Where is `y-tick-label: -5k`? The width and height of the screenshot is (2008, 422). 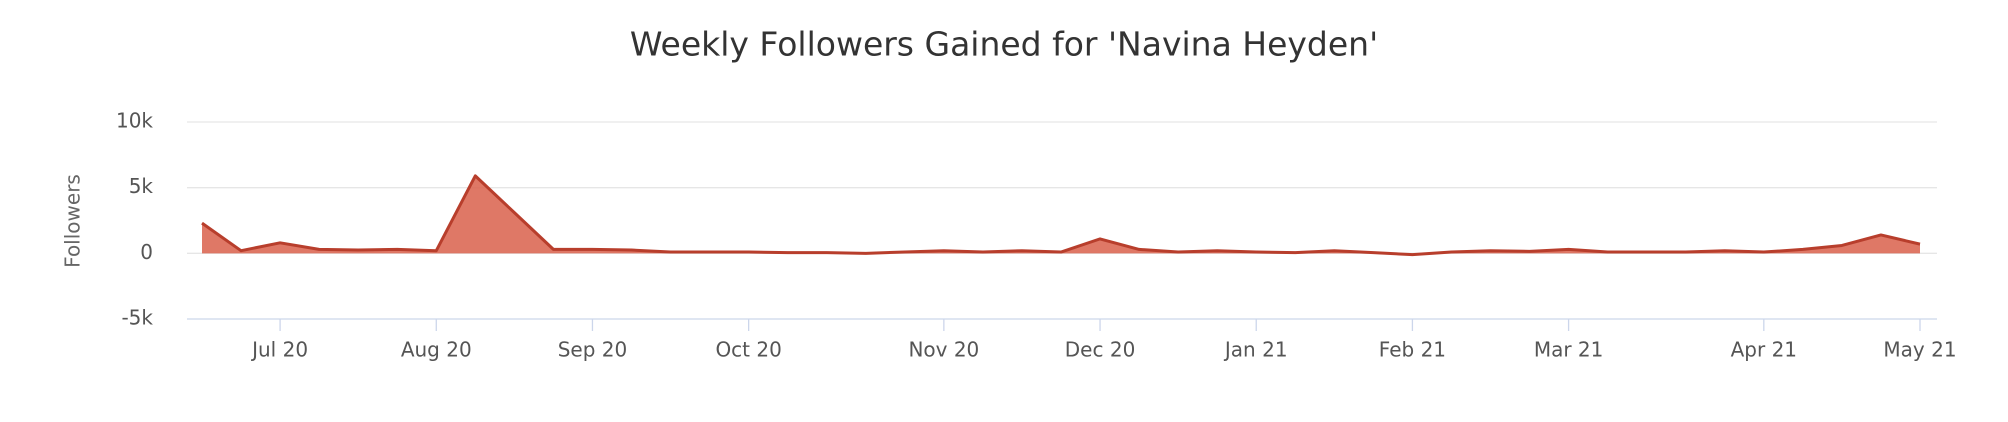
y-tick-label: -5k is located at coordinates (137, 318).